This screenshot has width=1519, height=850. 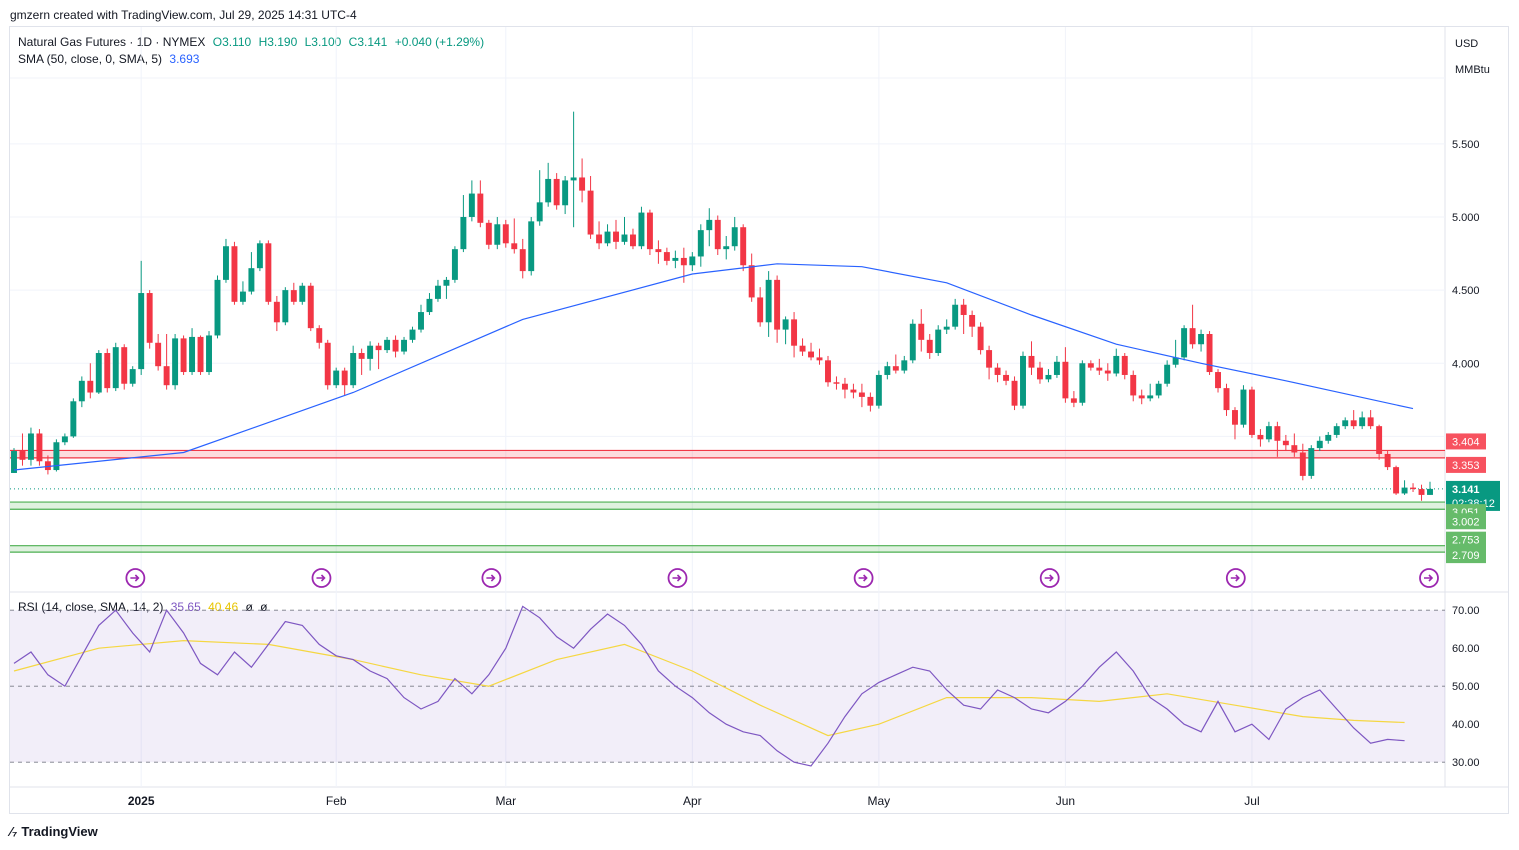 What do you see at coordinates (1466, 464) in the screenshot?
I see `resistance-bottom-badge-bg` at bounding box center [1466, 464].